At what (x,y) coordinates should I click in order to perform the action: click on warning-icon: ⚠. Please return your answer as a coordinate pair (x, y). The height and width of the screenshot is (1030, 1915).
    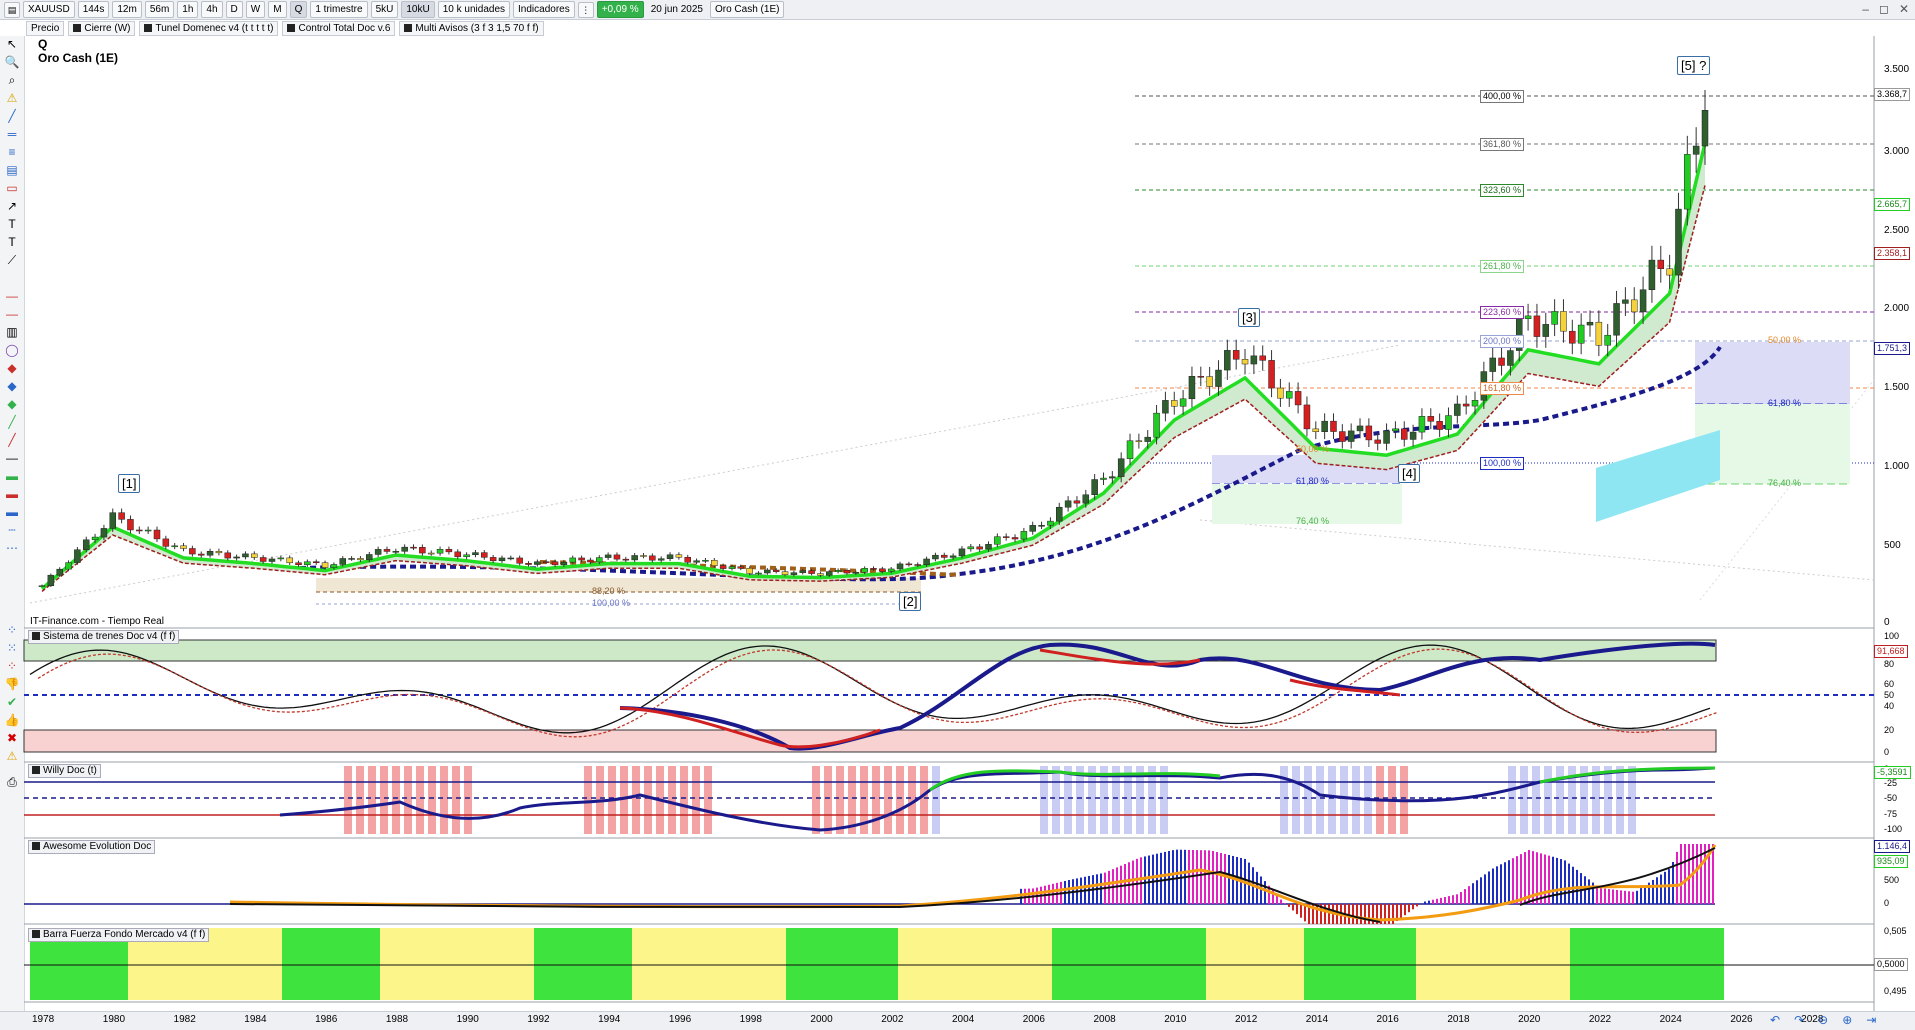
    Looking at the image, I should click on (12, 756).